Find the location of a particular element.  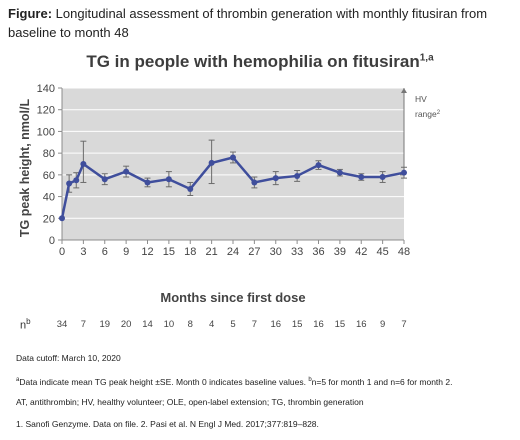

x-tick-label: 27 is located at coordinates (254, 252).